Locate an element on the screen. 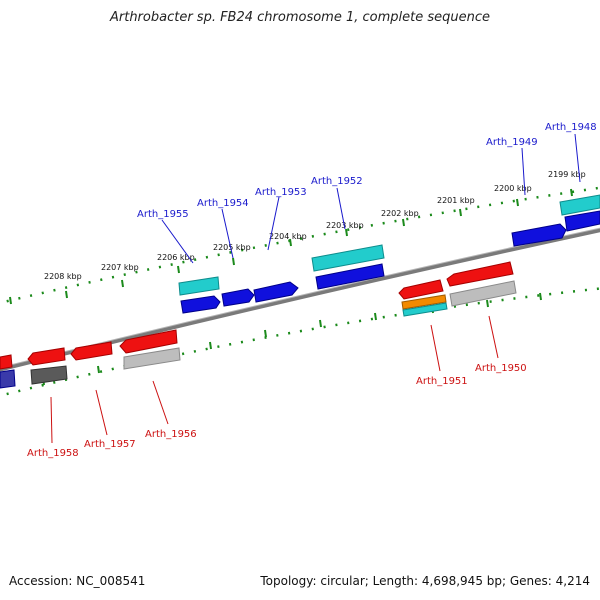 This screenshot has width=600, height=600. gene-arth-1958-b is located at coordinates (49, 375).